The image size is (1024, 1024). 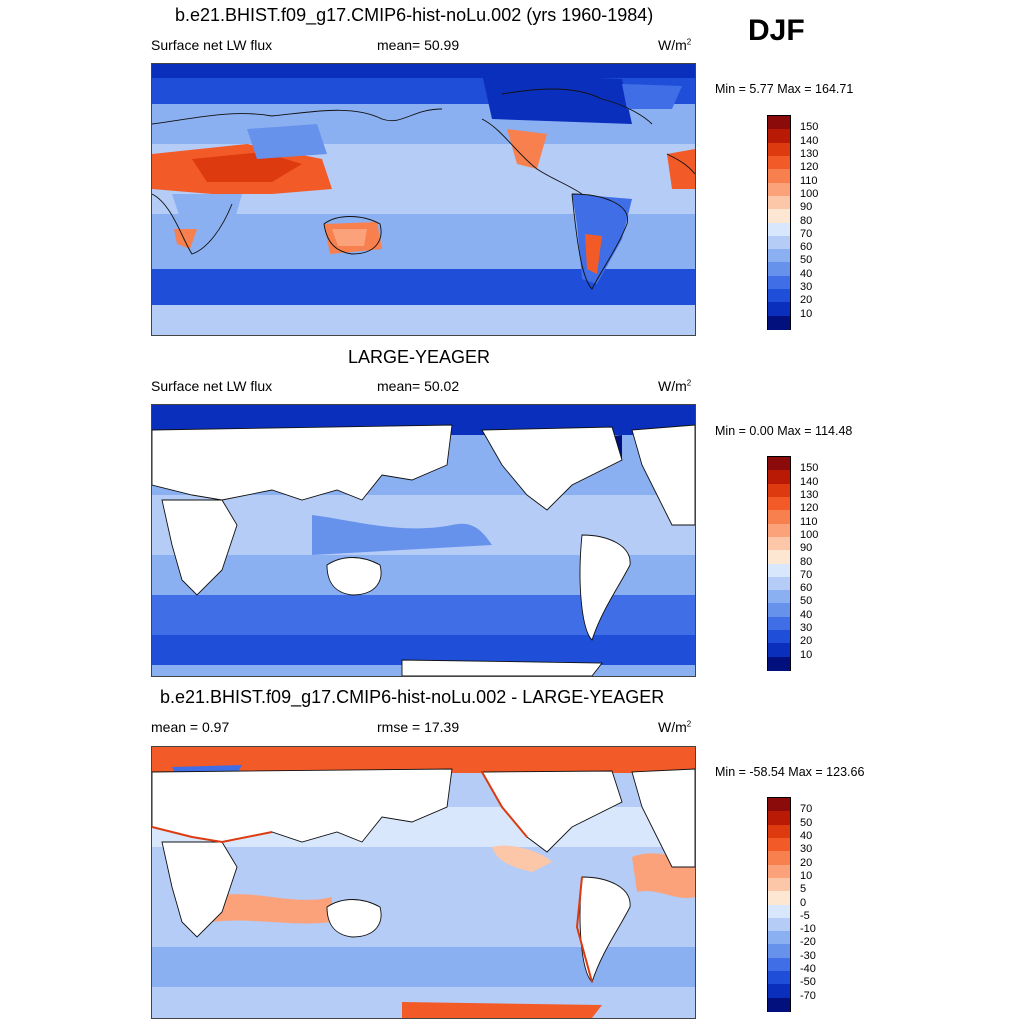 What do you see at coordinates (808, 995) in the screenshot?
I see `colorbar-label: -70` at bounding box center [808, 995].